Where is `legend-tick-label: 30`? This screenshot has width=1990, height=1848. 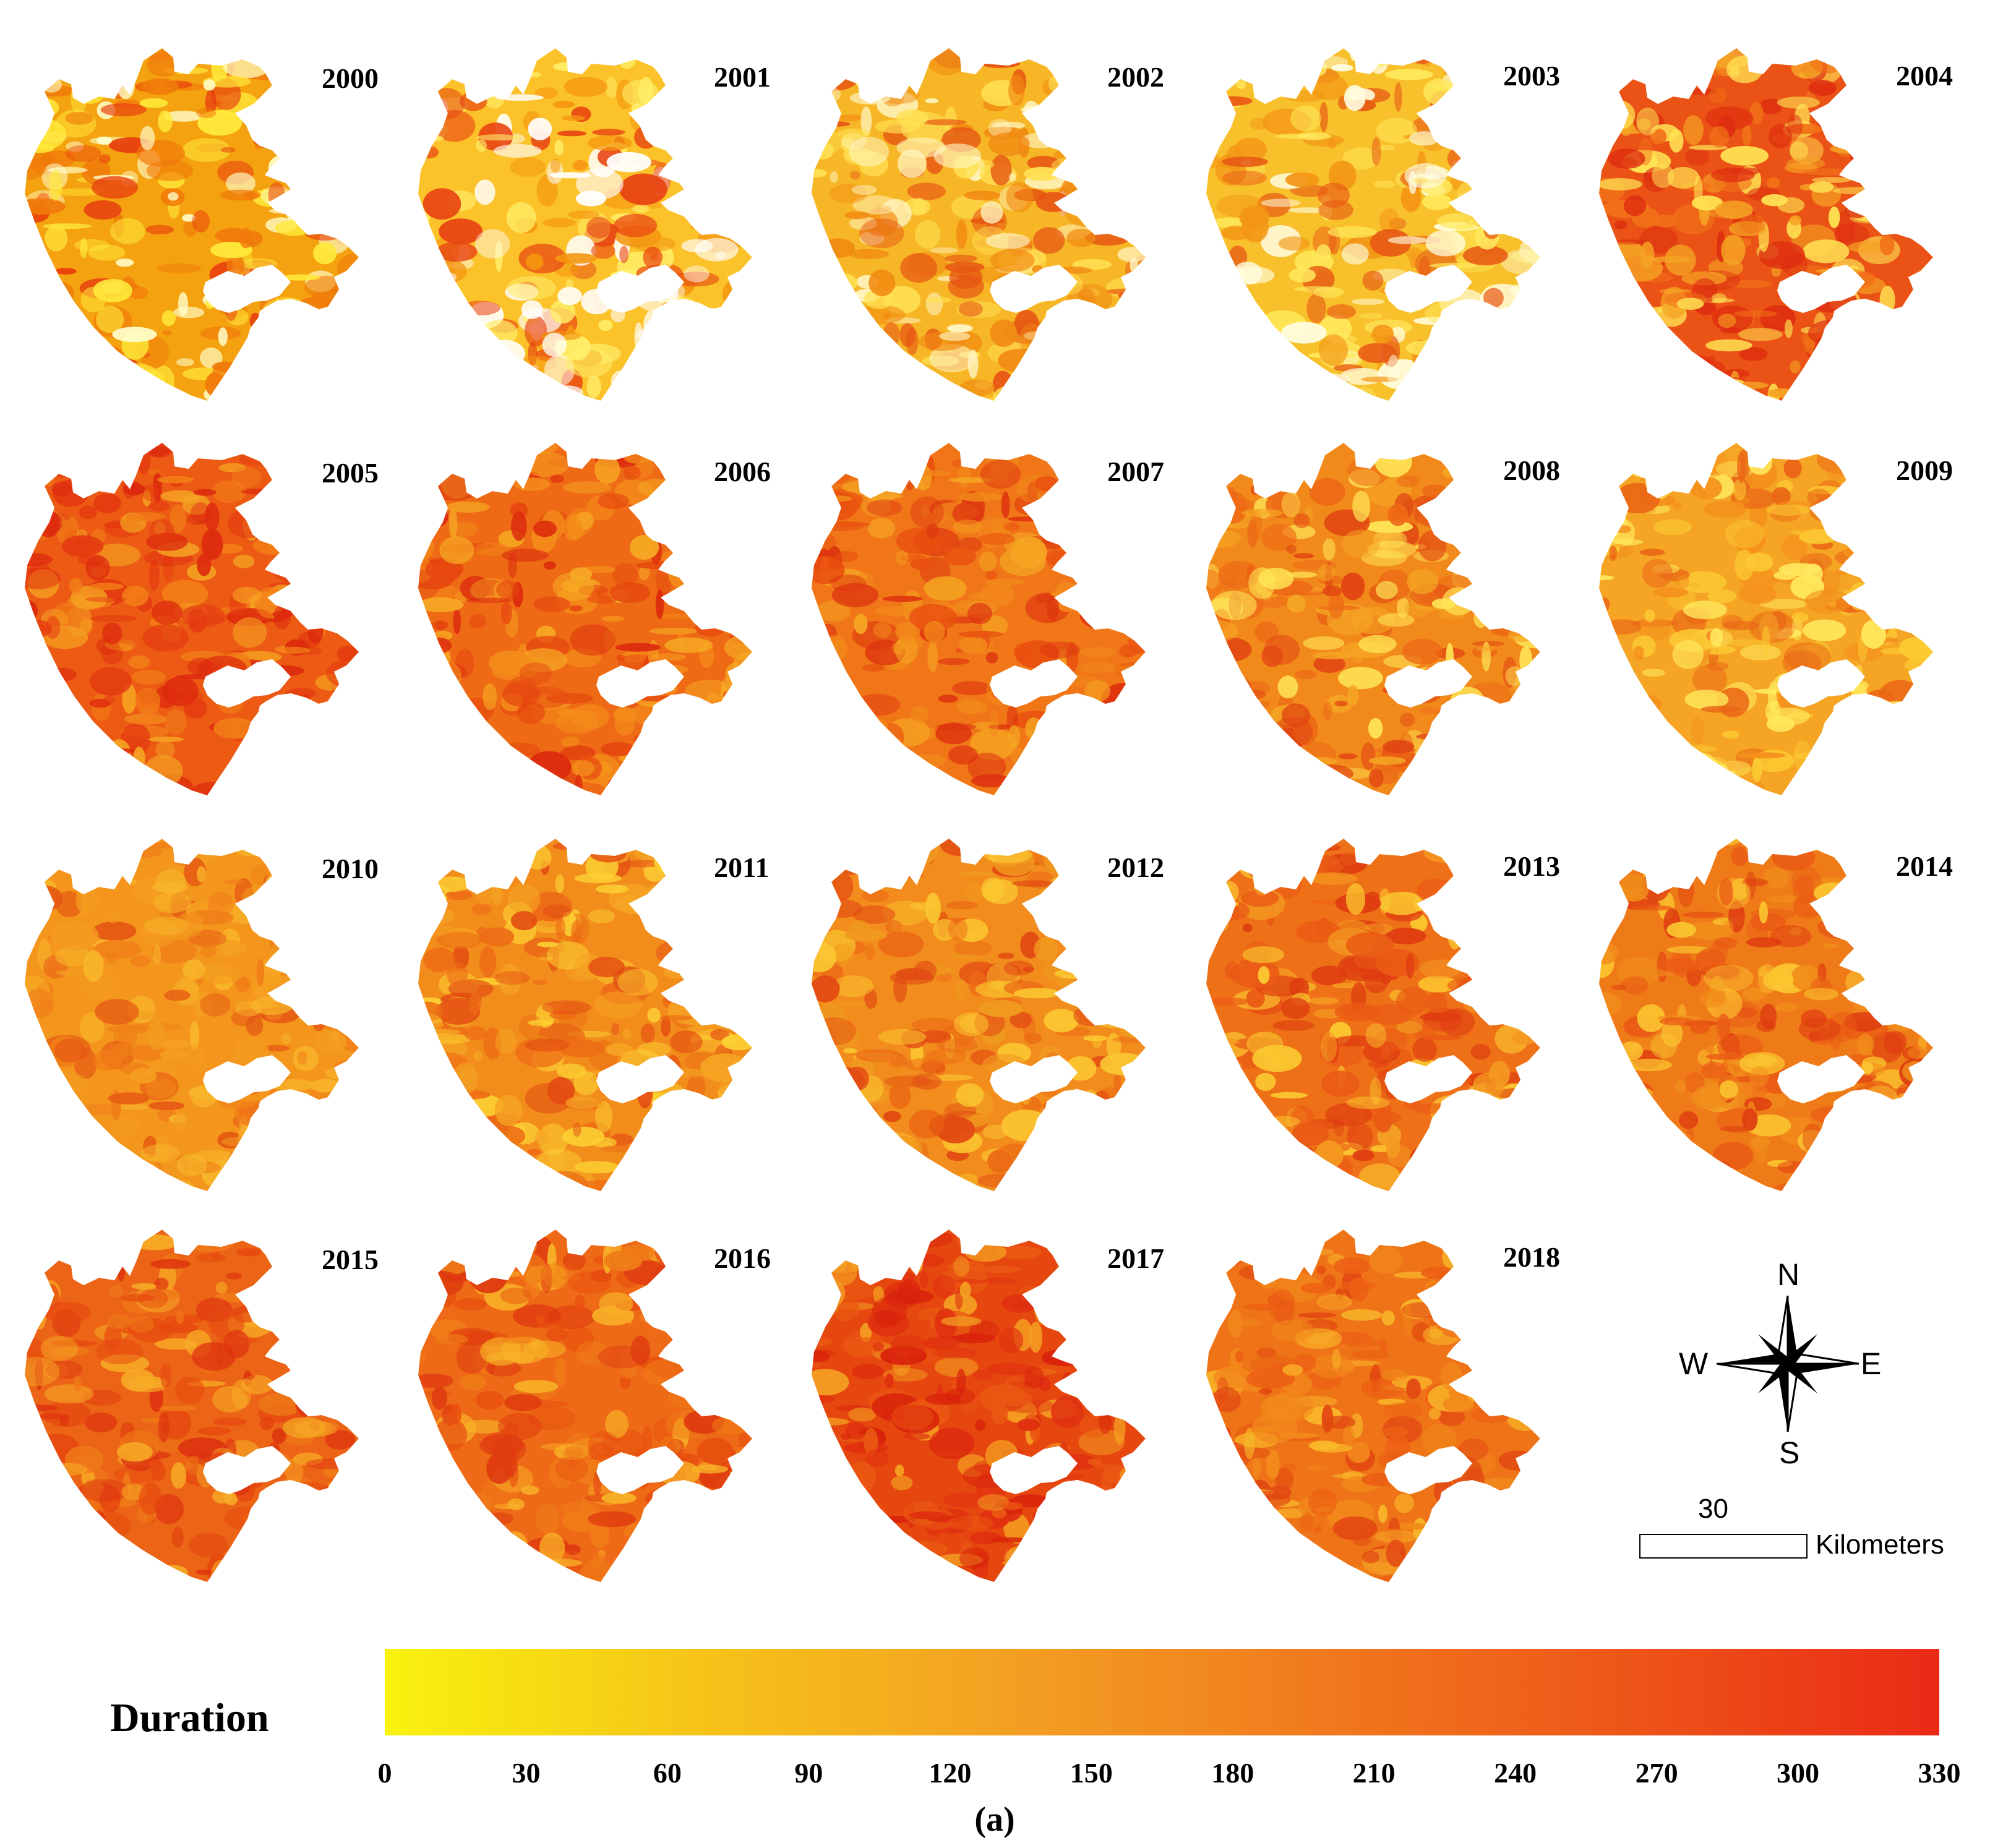
legend-tick-label: 30 is located at coordinates (526, 1773).